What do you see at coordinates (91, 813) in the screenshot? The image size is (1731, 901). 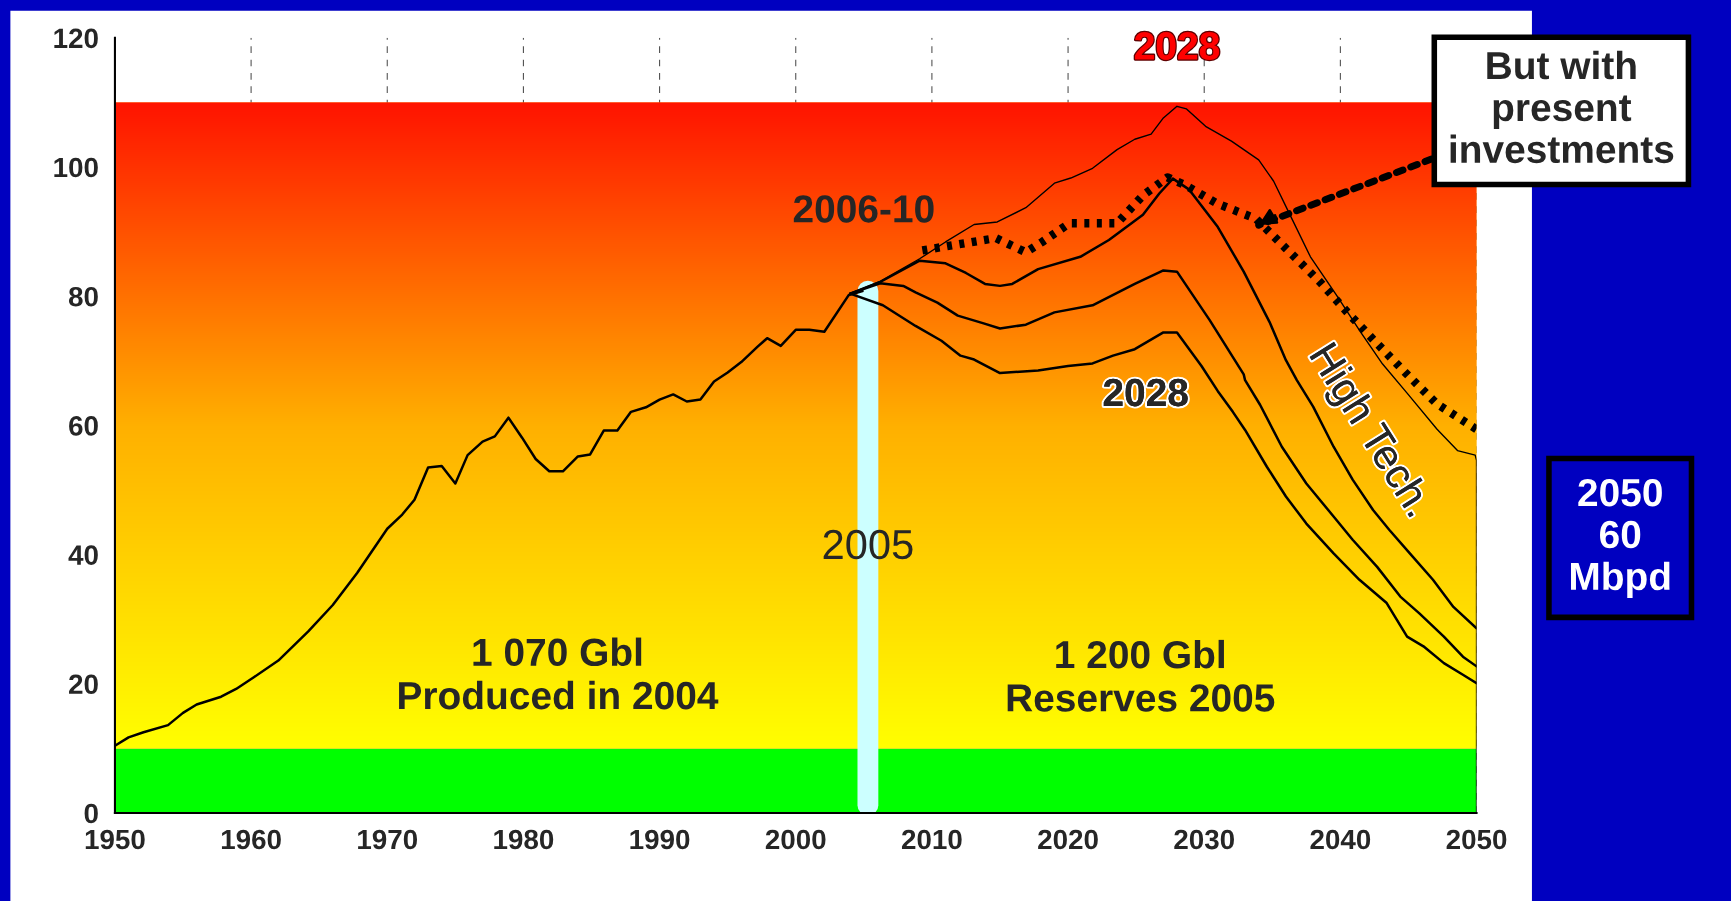 I see `y-tick-label: 0` at bounding box center [91, 813].